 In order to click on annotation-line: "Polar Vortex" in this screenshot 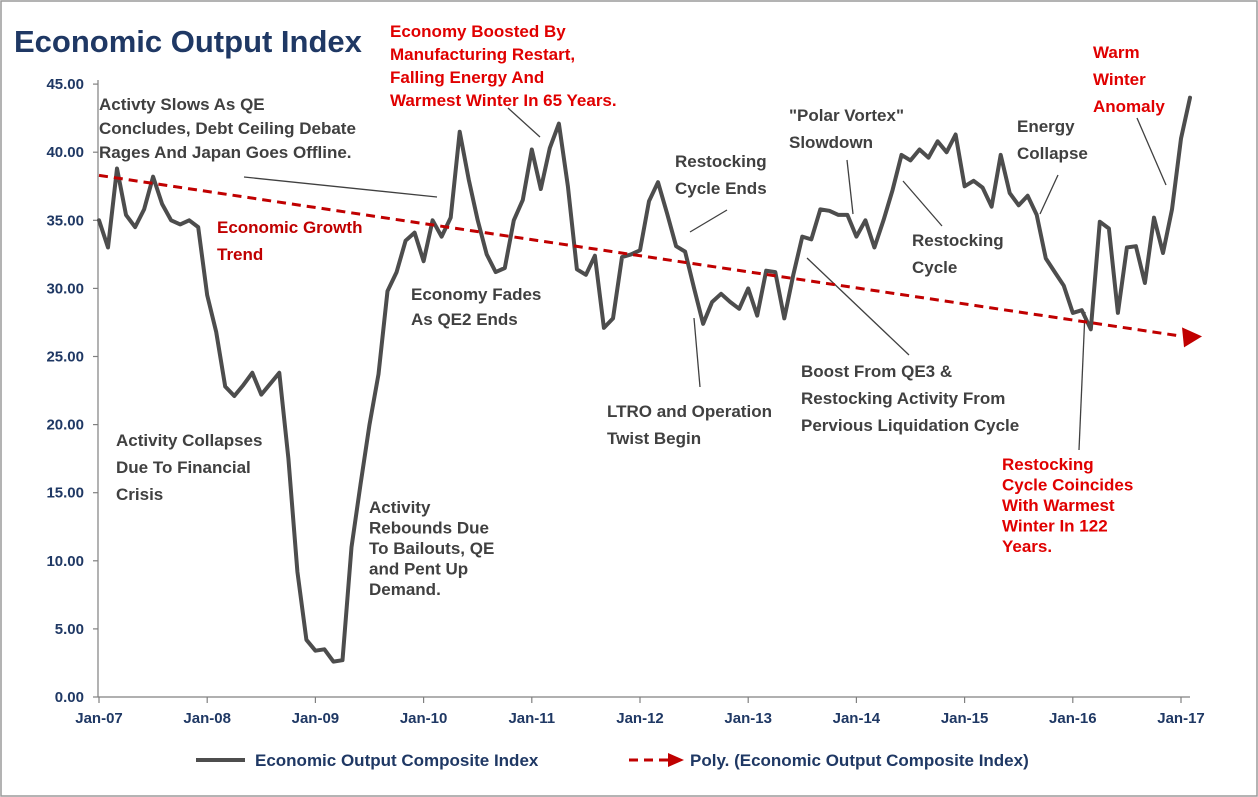, I will do `click(846, 115)`.